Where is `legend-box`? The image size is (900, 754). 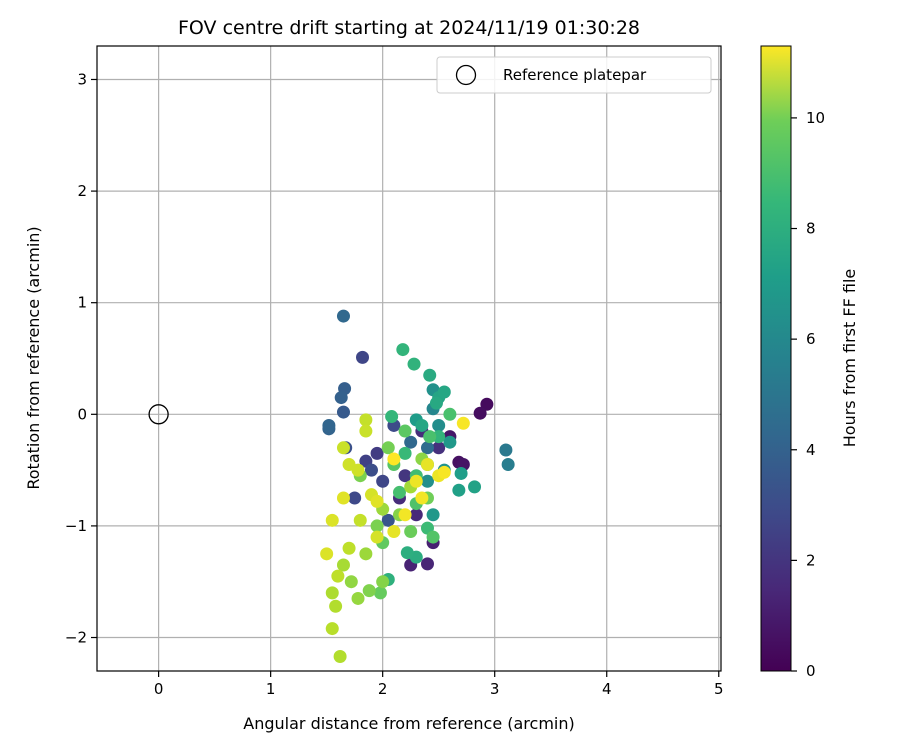 legend-box is located at coordinates (574, 75).